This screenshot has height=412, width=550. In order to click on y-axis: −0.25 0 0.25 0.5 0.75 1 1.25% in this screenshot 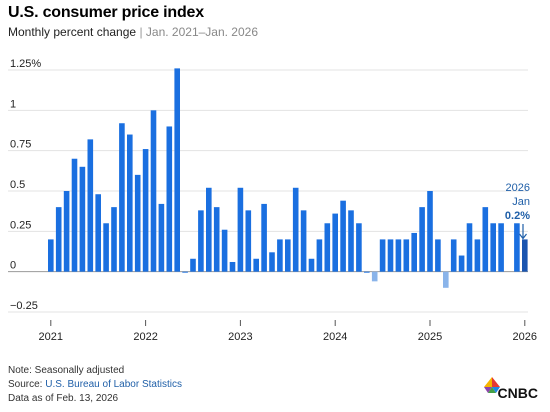, I will do `click(25, 185)`.